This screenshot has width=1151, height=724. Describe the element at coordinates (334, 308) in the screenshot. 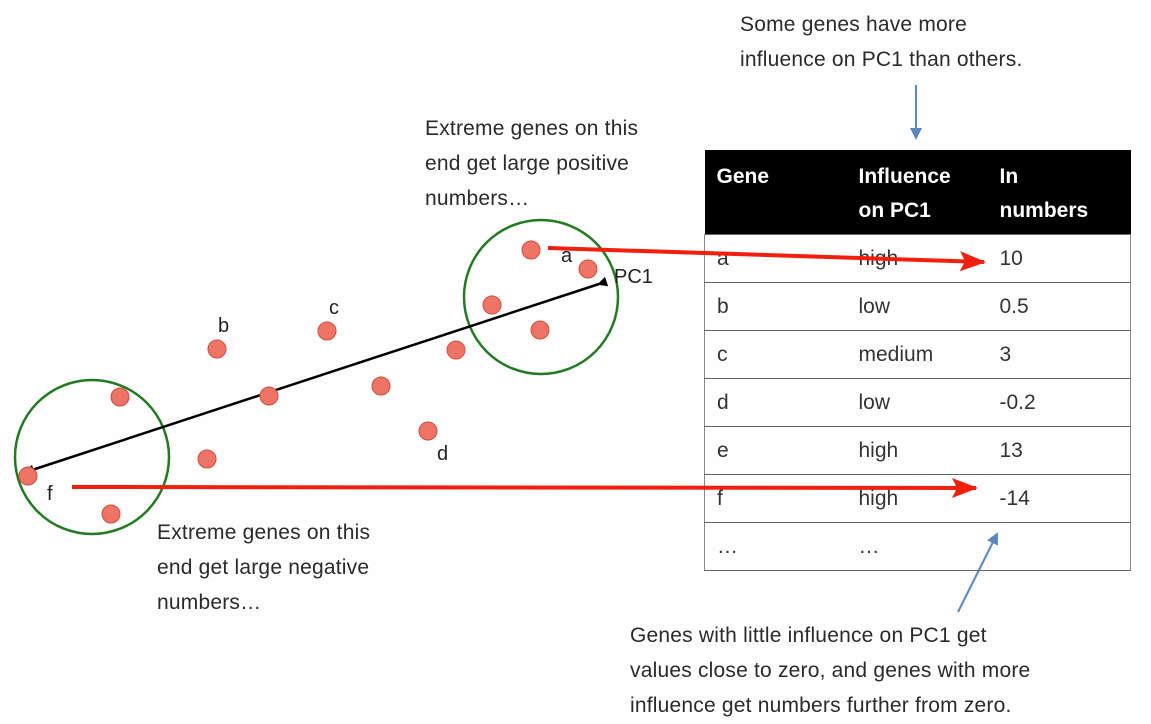

I see `gene-label-c: c` at that location.